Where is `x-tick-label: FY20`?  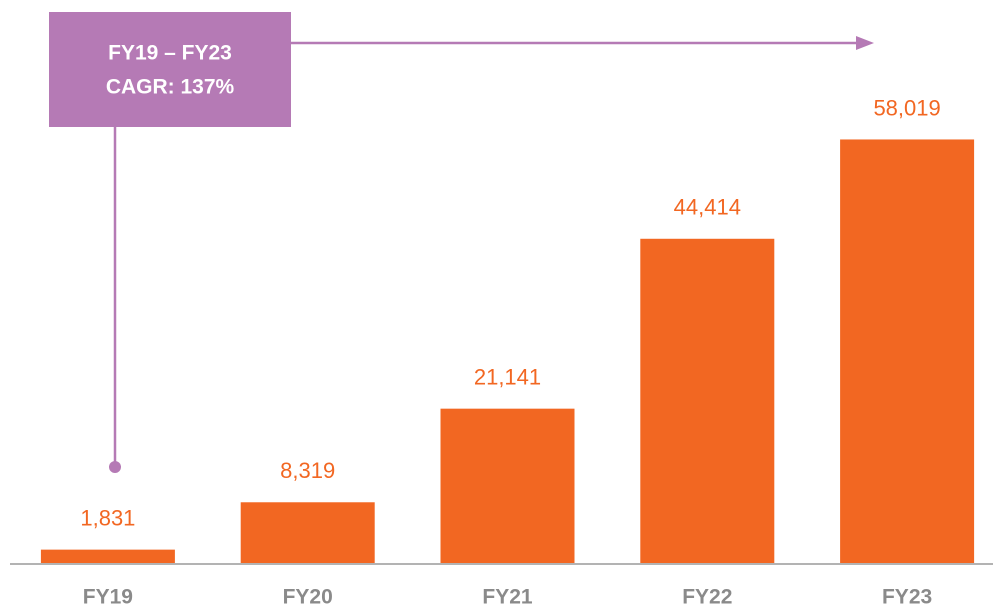 x-tick-label: FY20 is located at coordinates (308, 597).